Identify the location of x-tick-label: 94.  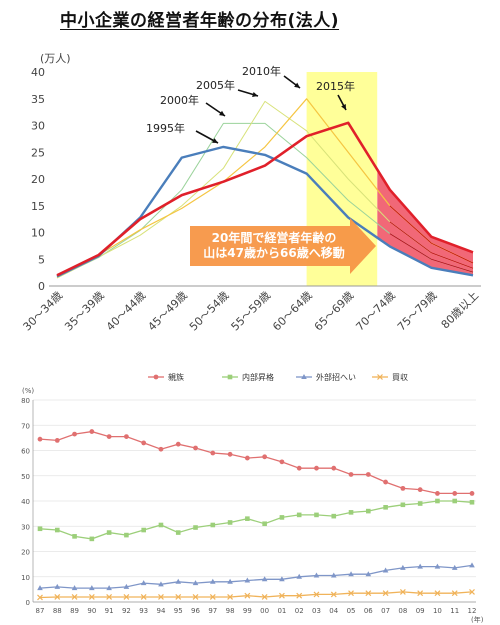
(160, 611).